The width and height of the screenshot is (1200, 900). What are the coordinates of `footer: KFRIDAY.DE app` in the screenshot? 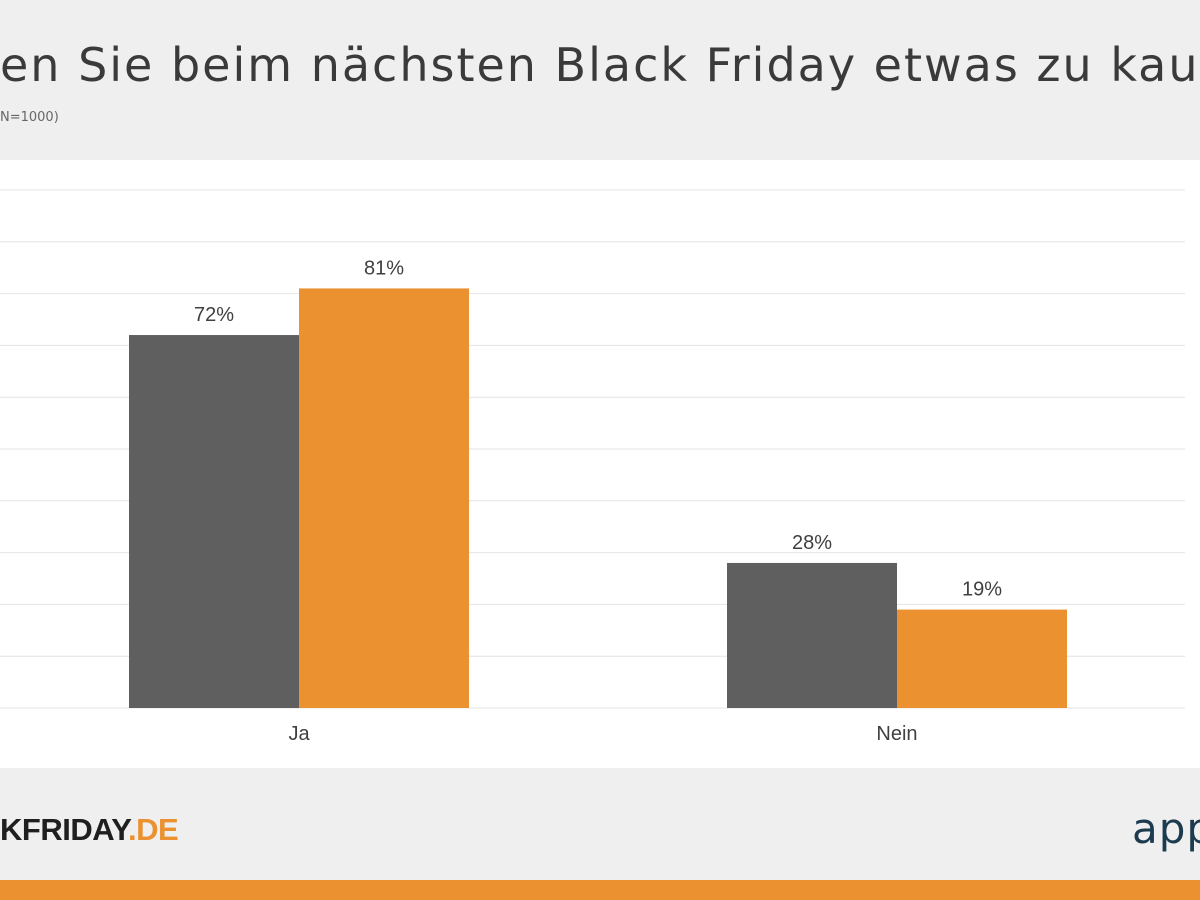 It's located at (600, 824).